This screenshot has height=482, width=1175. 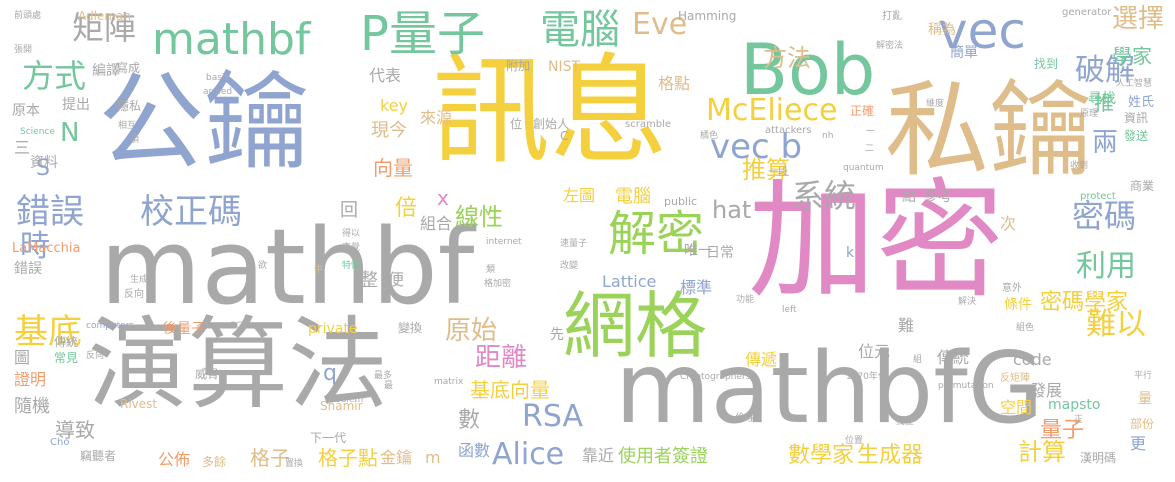 I want to click on word-cloud-word: 漢明碼, so click(x=1098, y=458).